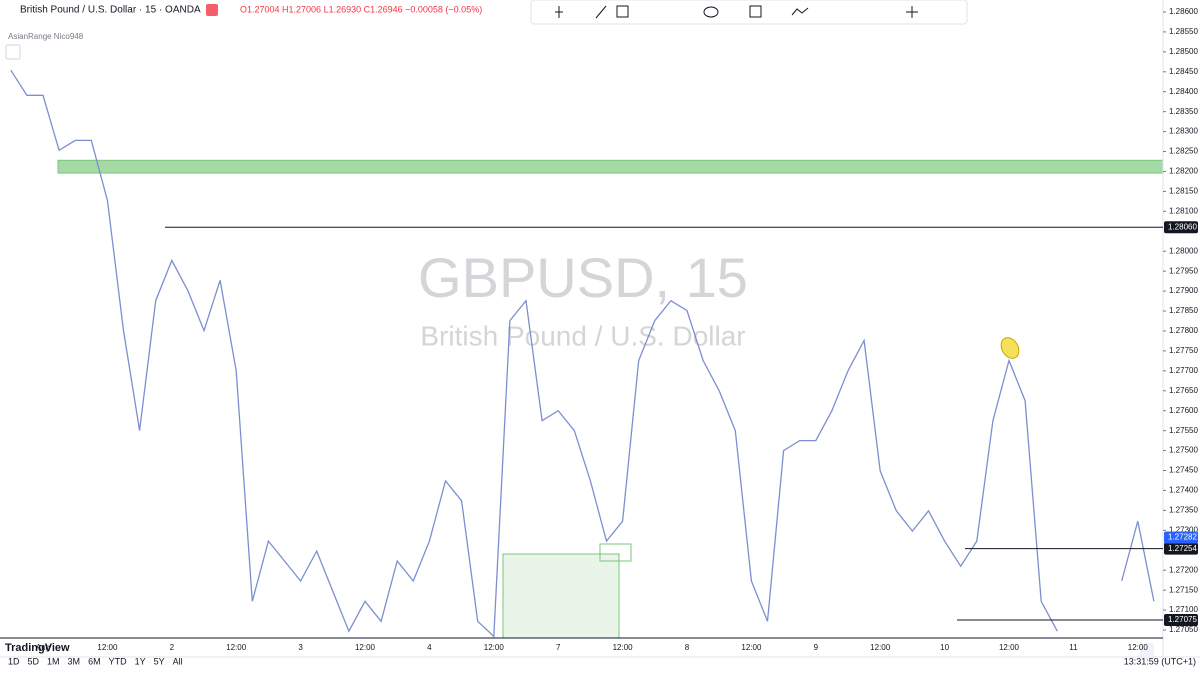  Describe the element at coordinates (944, 647) in the screenshot. I see `x-tick-label: 10` at that location.